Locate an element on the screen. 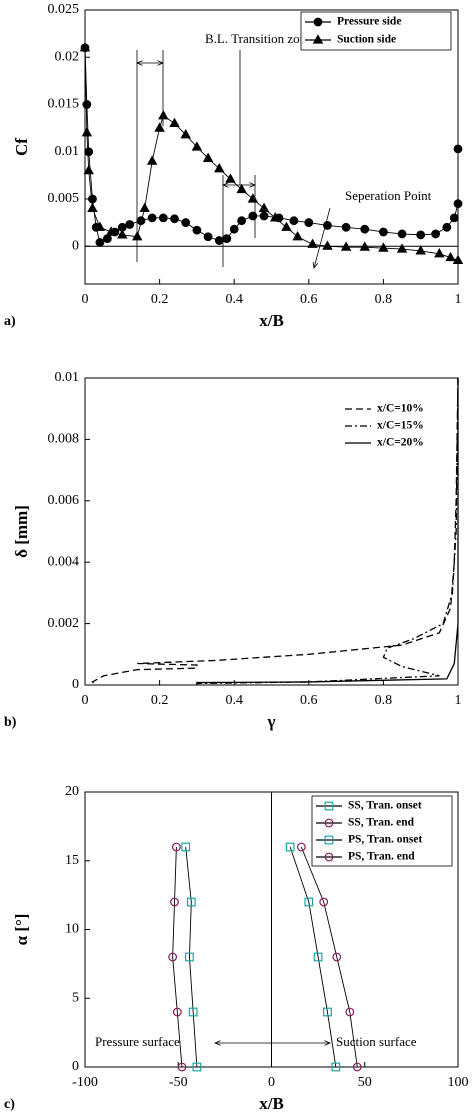 Image resolution: width=474 pixels, height=1116 pixels. x-tick-label: -100 is located at coordinates (85, 1082).